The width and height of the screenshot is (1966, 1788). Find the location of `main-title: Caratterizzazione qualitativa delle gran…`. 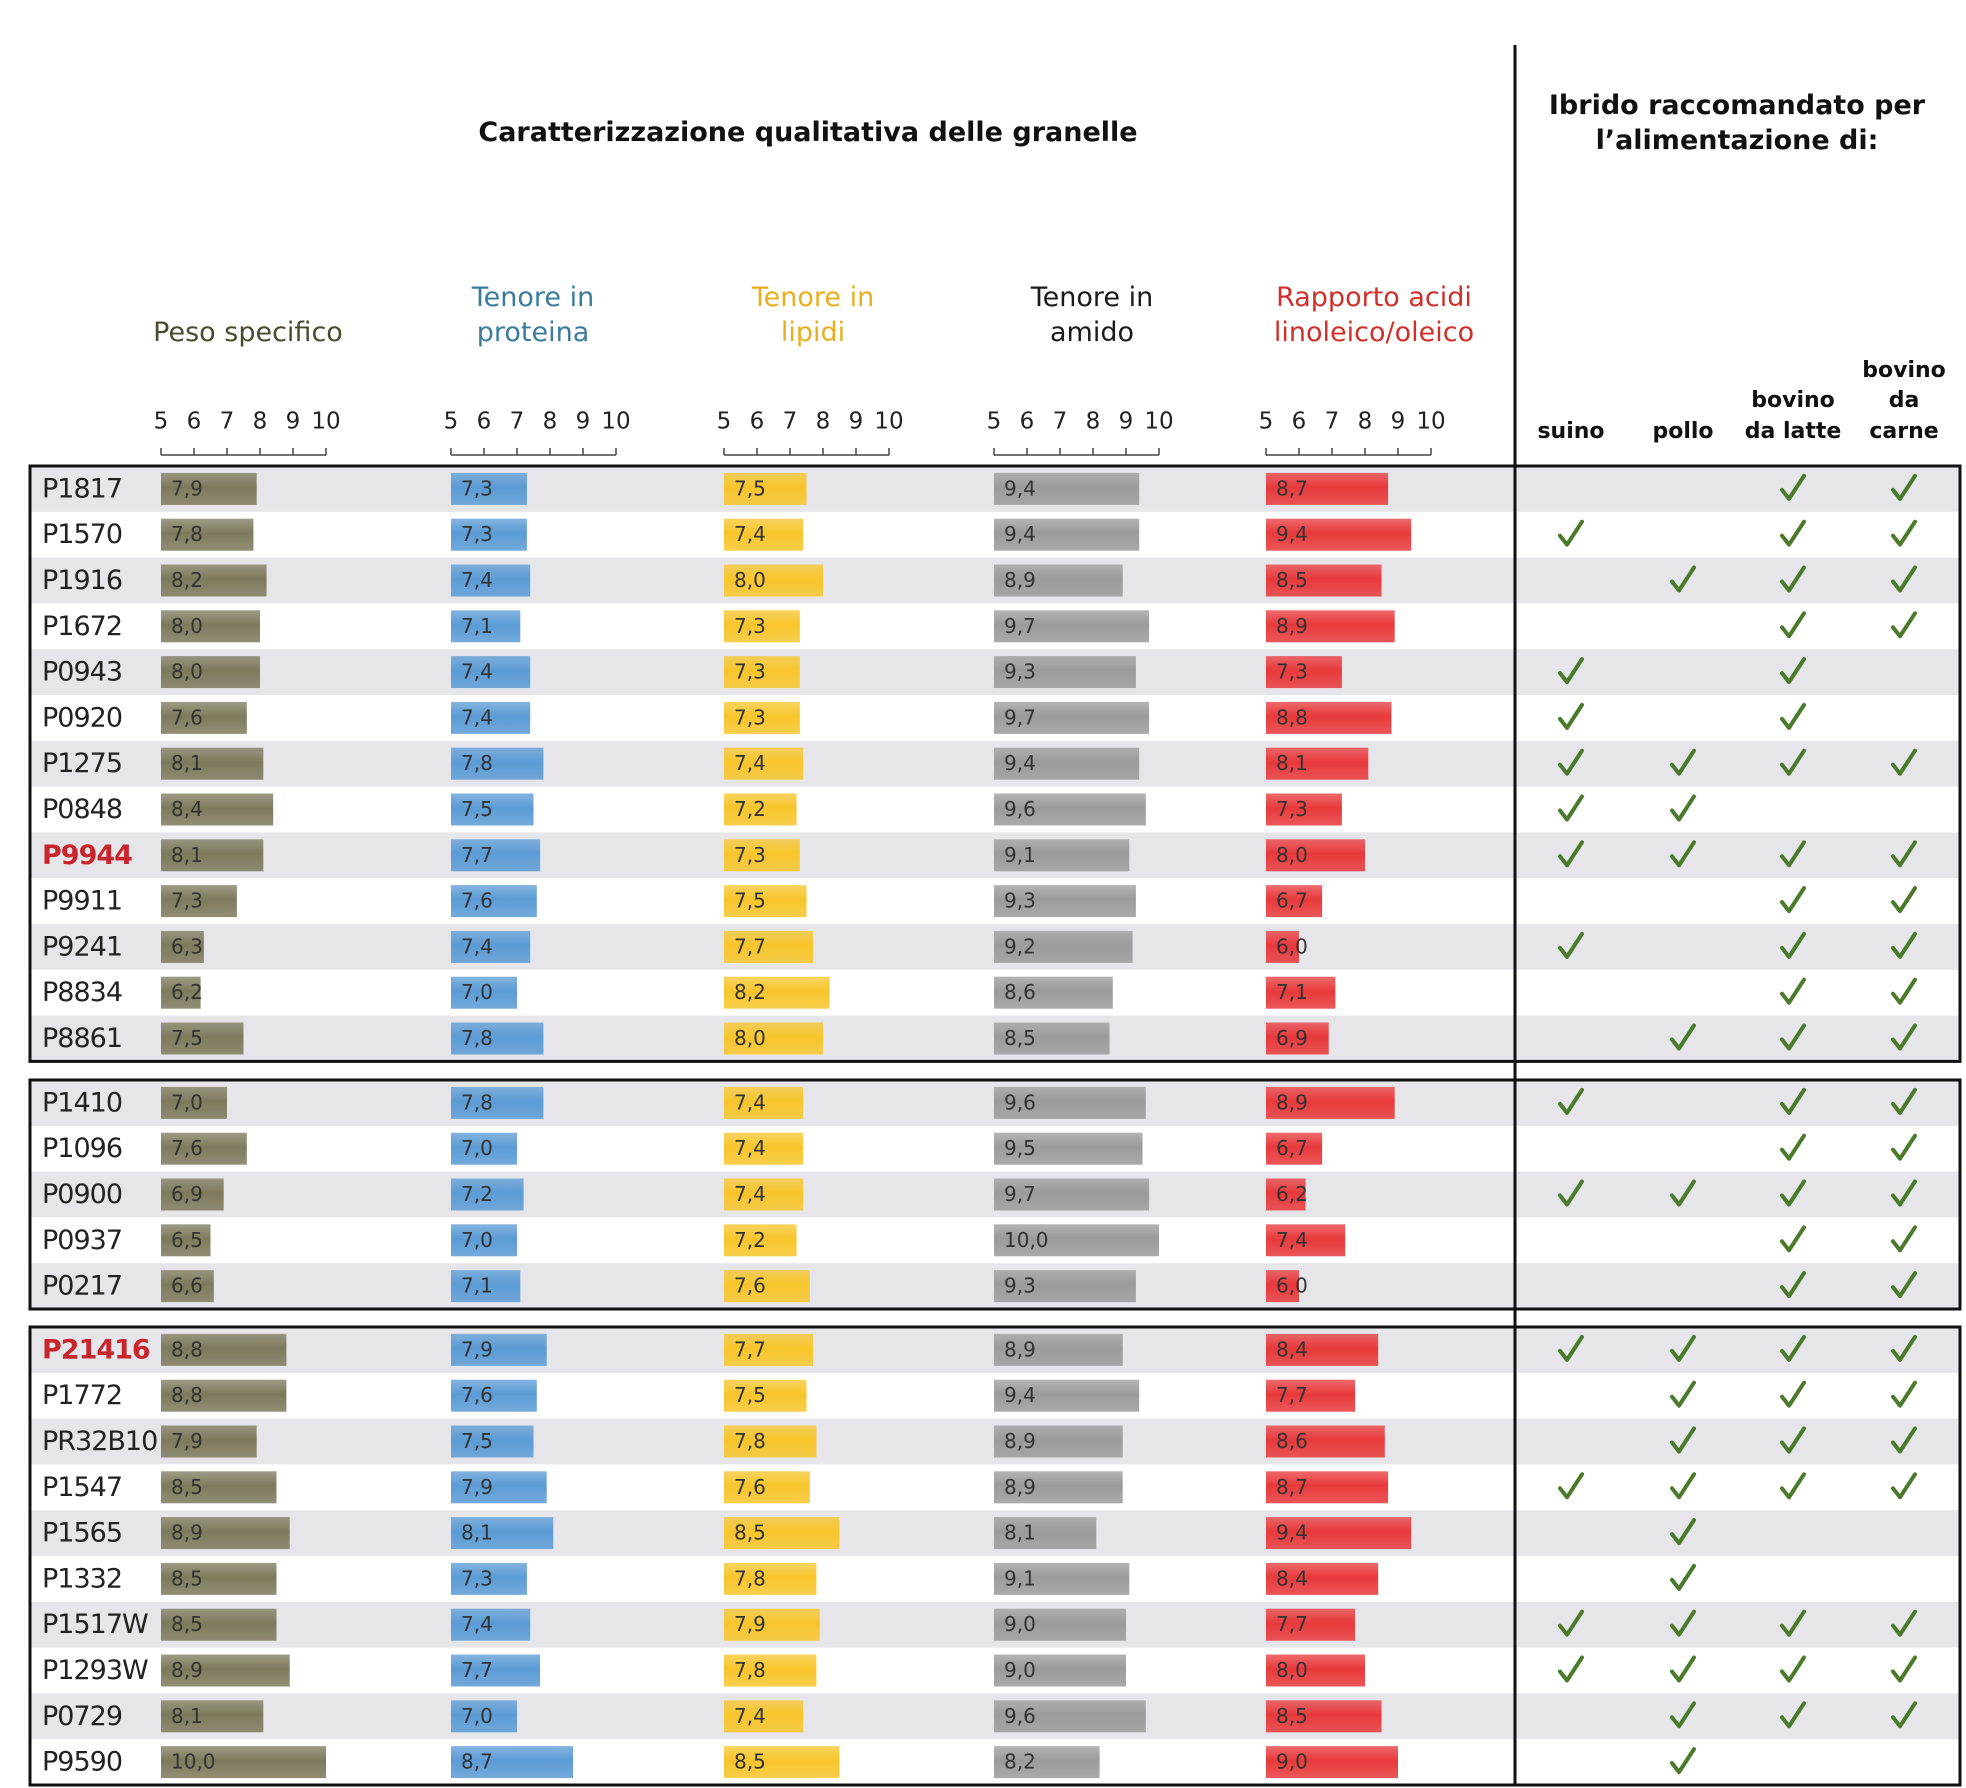

main-title: Caratterizzazione qualitativa delle gran… is located at coordinates (808, 132).